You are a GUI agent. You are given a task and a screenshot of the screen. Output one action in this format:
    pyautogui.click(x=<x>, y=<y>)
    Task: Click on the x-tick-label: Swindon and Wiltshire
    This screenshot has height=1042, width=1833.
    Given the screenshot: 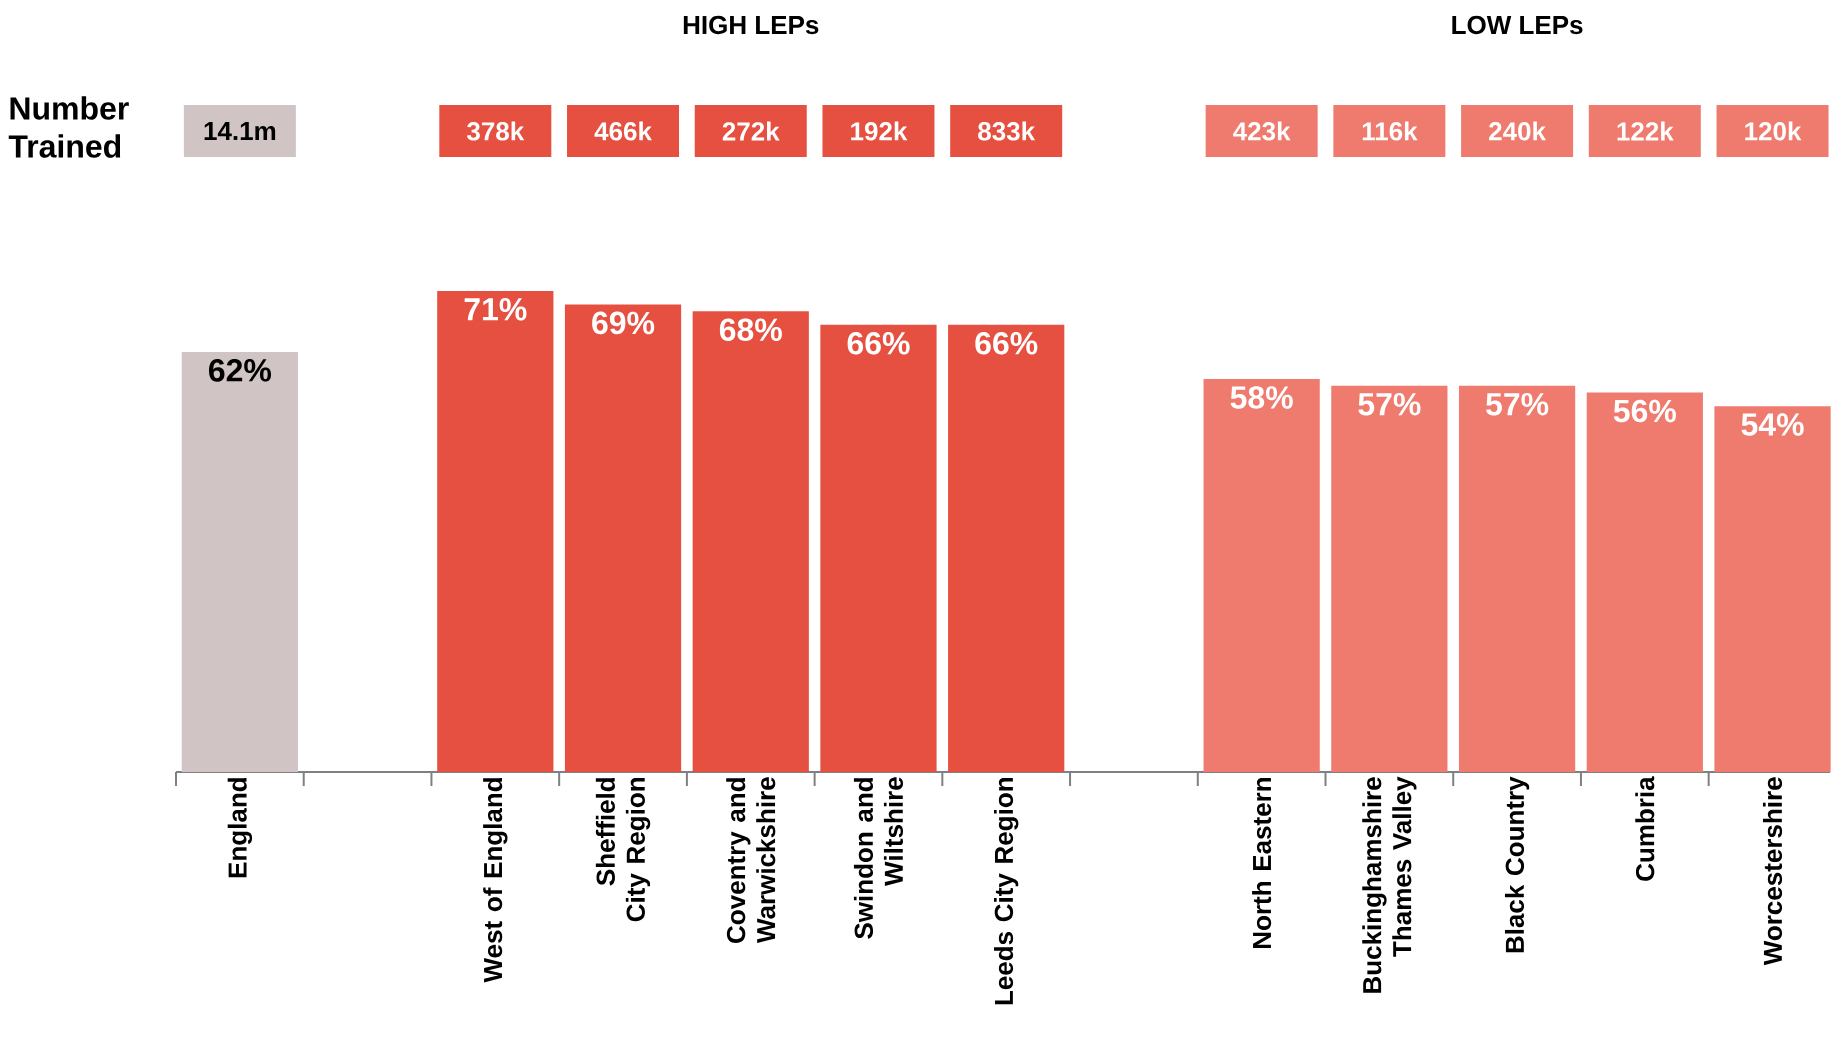 What is the action you would take?
    pyautogui.click(x=878, y=858)
    